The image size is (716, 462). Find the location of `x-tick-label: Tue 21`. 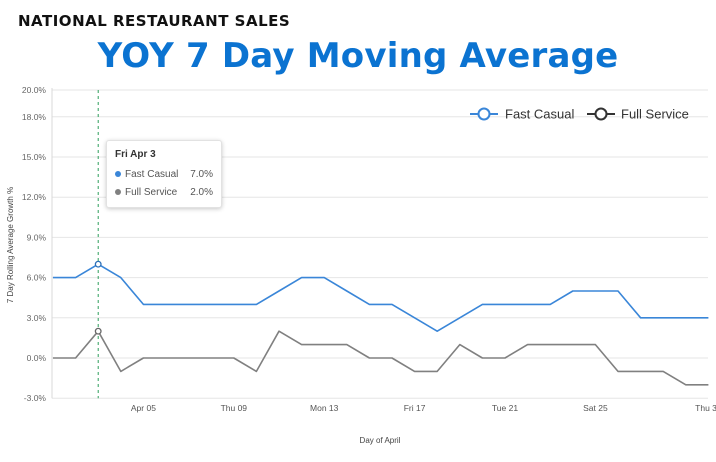

x-tick-label: Tue 21 is located at coordinates (505, 408).